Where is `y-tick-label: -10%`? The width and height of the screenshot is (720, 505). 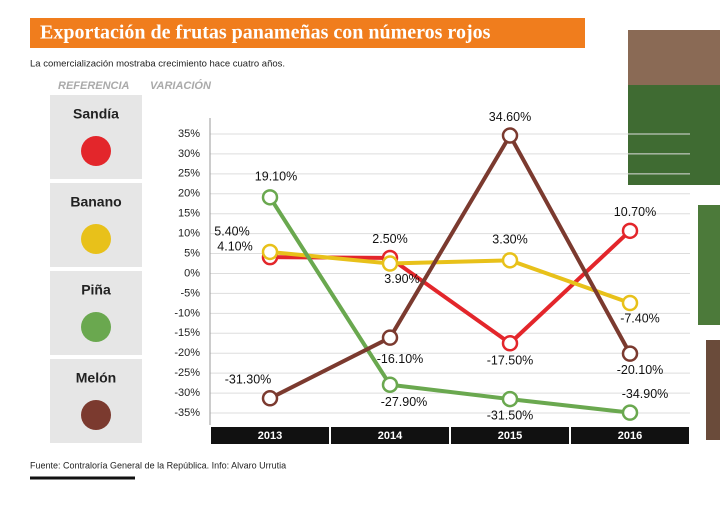 y-tick-label: -10% is located at coordinates (187, 313).